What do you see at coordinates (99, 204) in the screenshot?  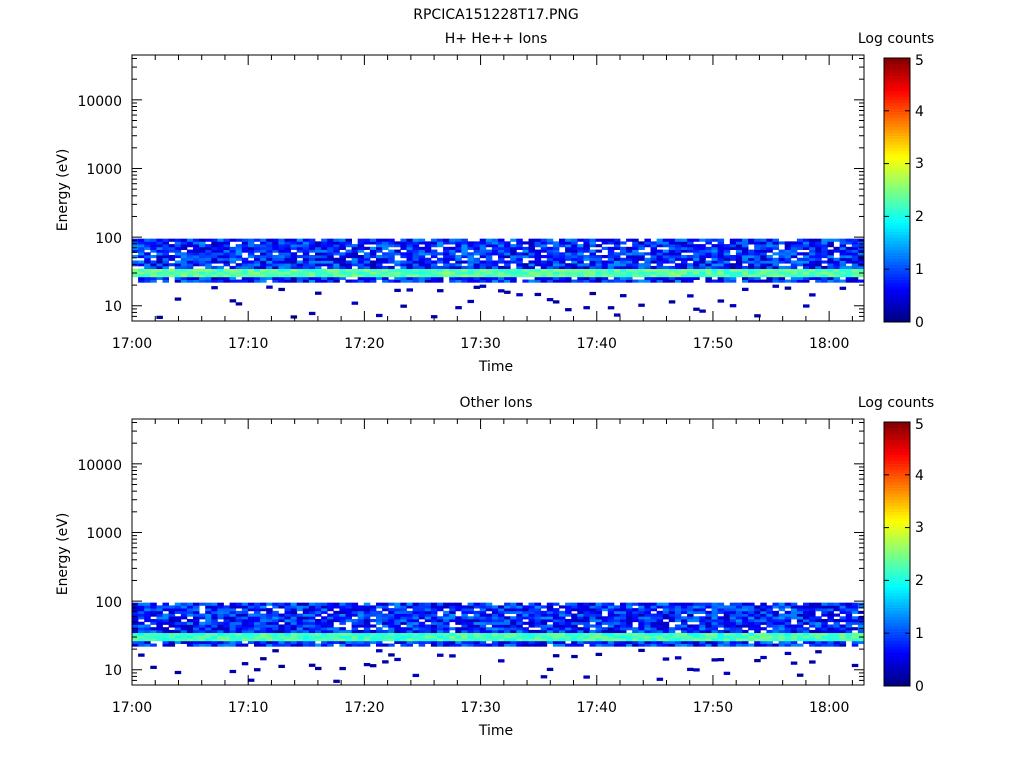 I see `y-tick-labels: 10 100 1000 10000` at bounding box center [99, 204].